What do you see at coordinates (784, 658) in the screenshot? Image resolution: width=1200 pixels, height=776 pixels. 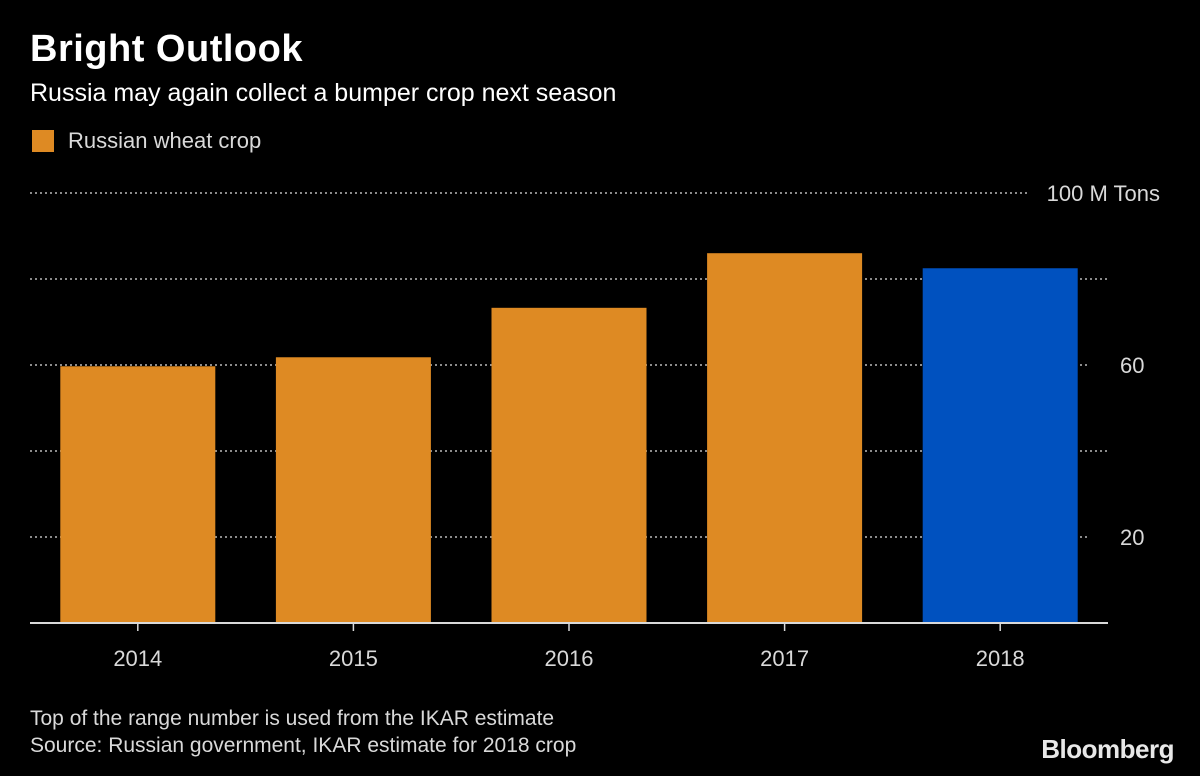 I see `x-tick-label: 2017` at bounding box center [784, 658].